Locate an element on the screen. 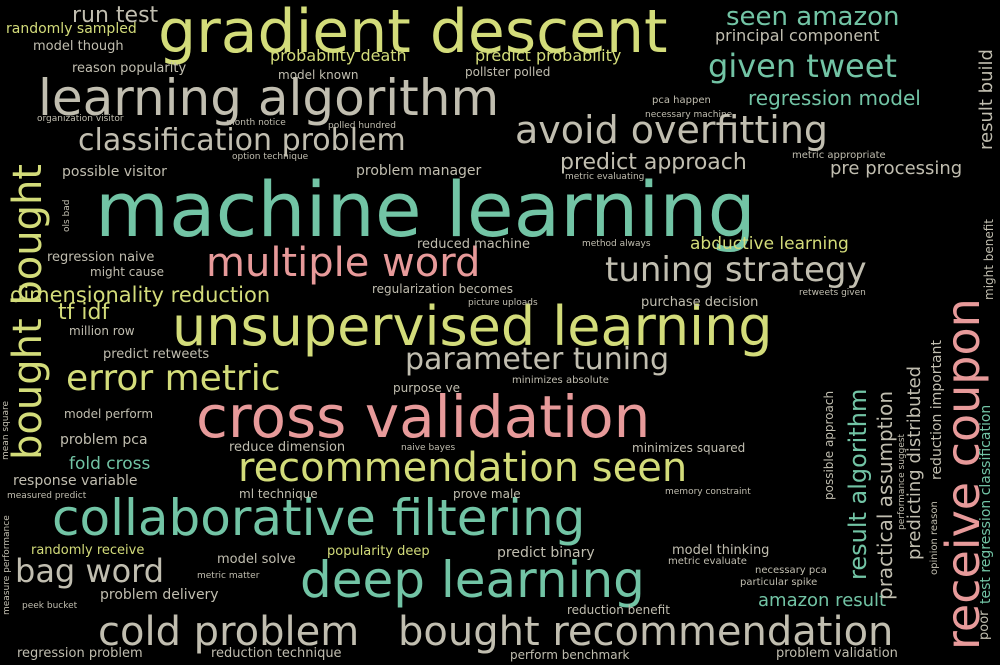  word: model though is located at coordinates (78, 46).